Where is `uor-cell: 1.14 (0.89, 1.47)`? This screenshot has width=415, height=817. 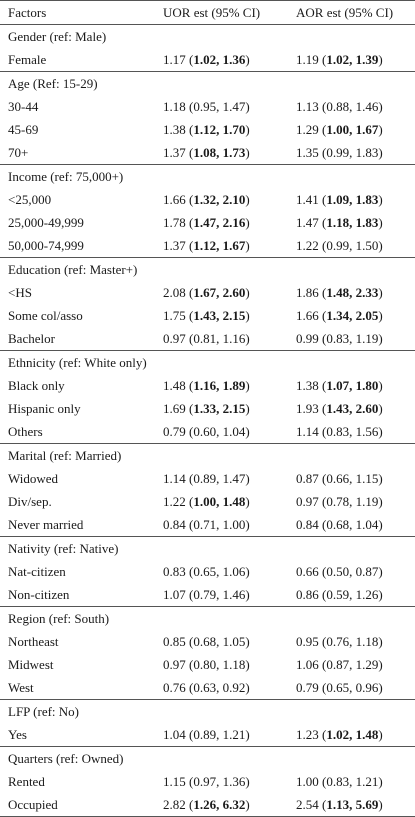
uor-cell: 1.14 (0.89, 1.47) is located at coordinates (206, 478).